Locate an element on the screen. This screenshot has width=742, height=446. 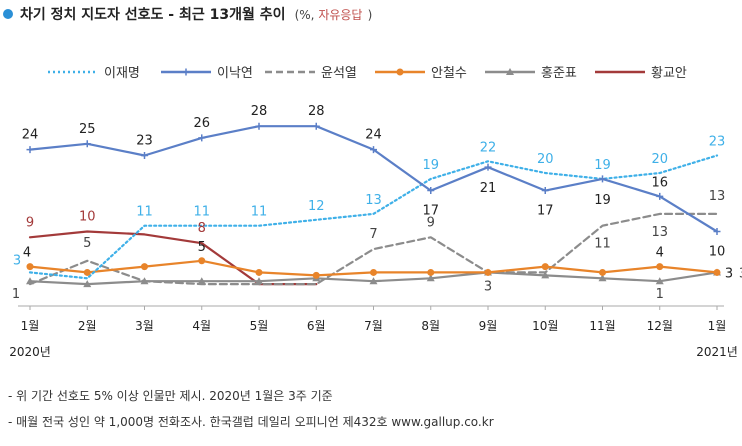
x-year-label-start: 2020년 is located at coordinates (30, 352).